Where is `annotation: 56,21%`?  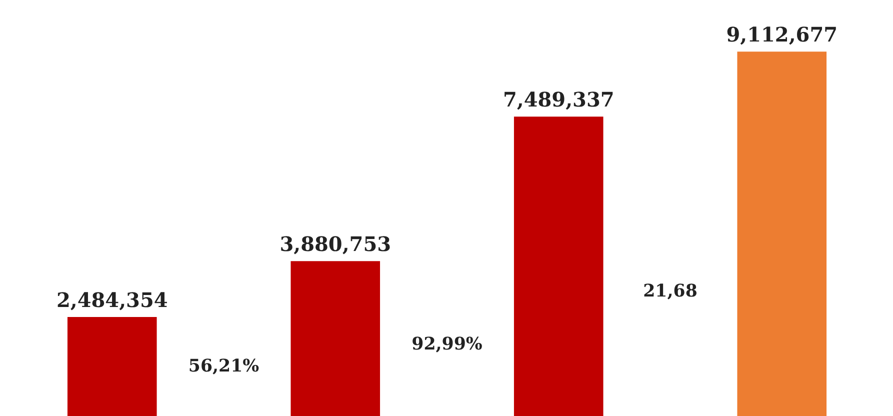 annotation: 56,21% is located at coordinates (224, 366).